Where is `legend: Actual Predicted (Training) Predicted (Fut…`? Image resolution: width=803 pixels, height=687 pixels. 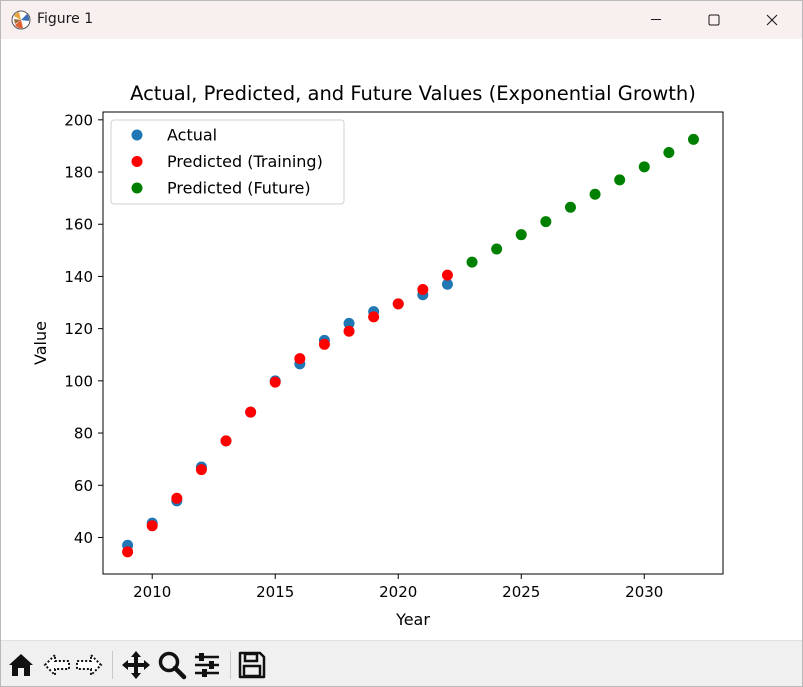
legend: Actual Predicted (Training) Predicted (Fut… is located at coordinates (227, 162).